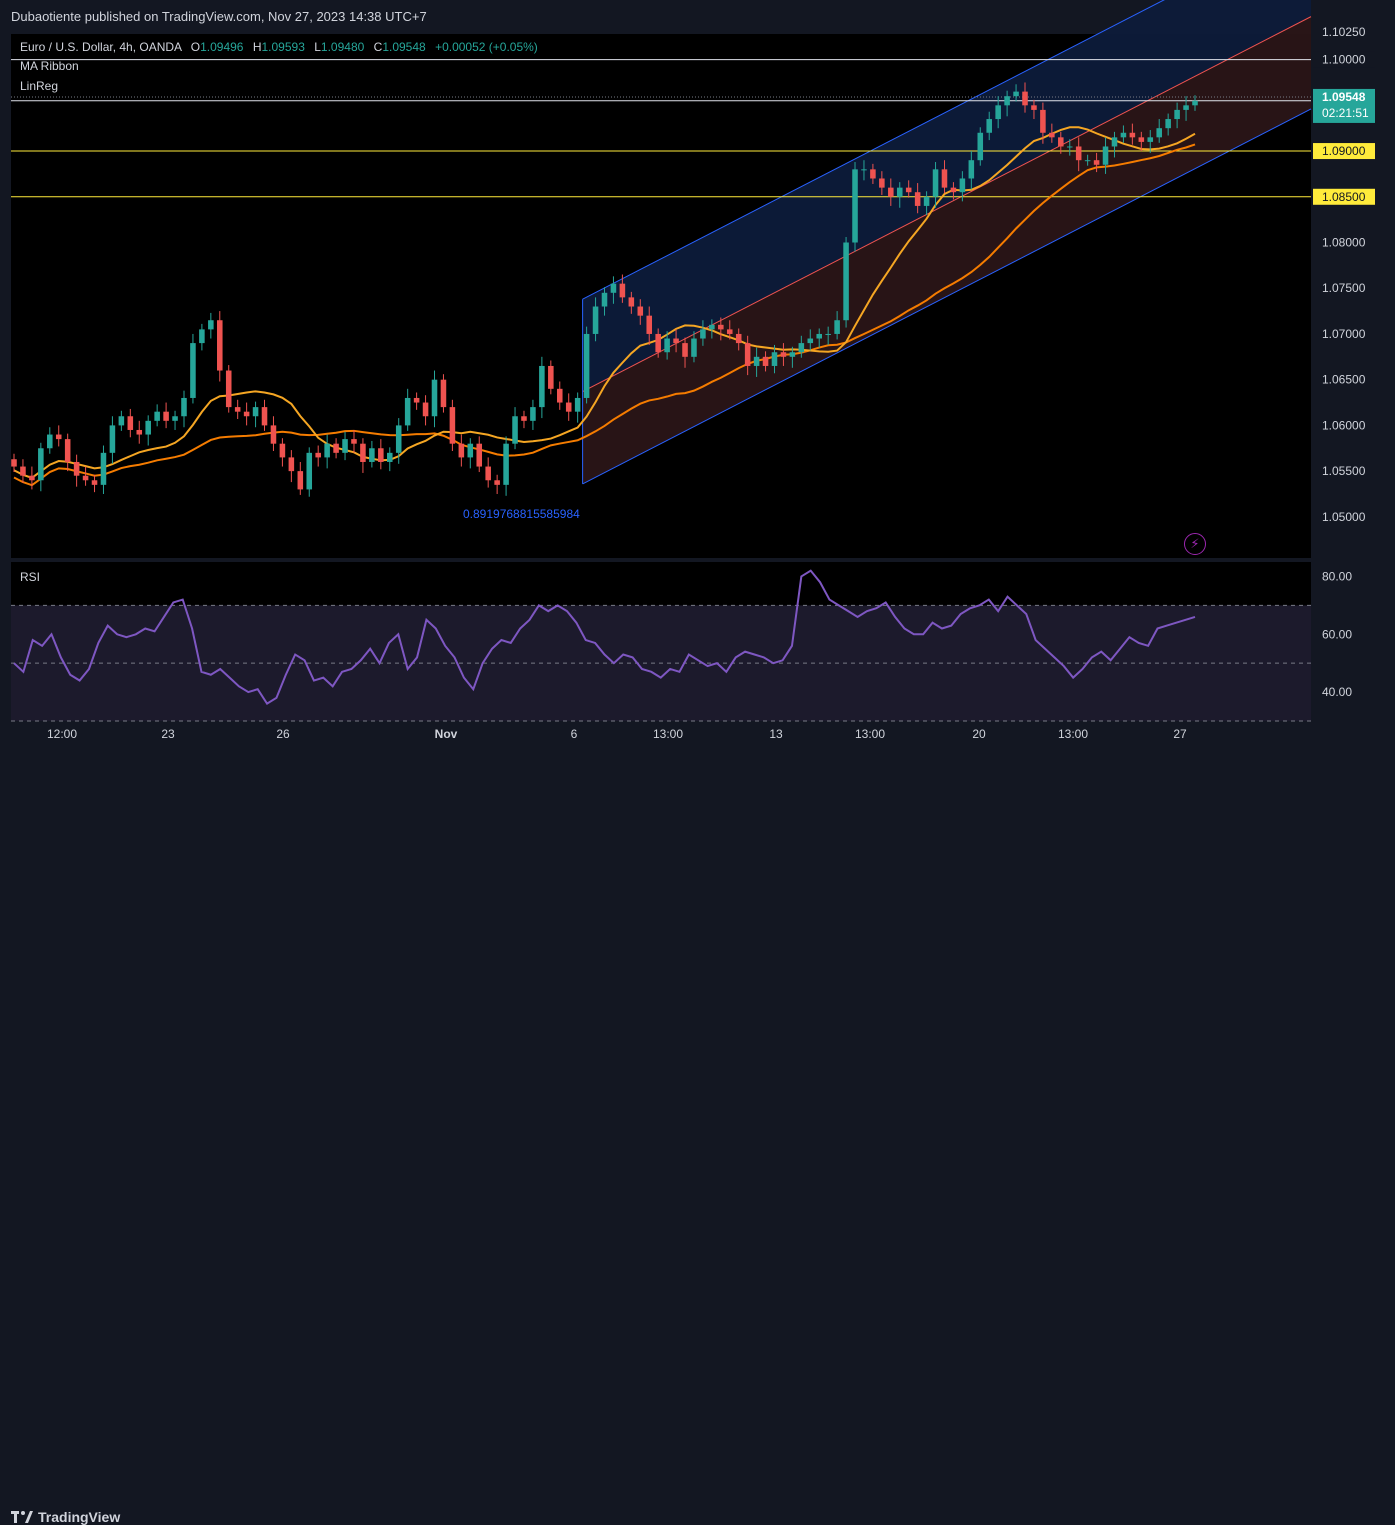 Image resolution: width=1395 pixels, height=1525 pixels. Describe the element at coordinates (1344, 334) in the screenshot. I see `price-tick-4: 1.07000` at that location.